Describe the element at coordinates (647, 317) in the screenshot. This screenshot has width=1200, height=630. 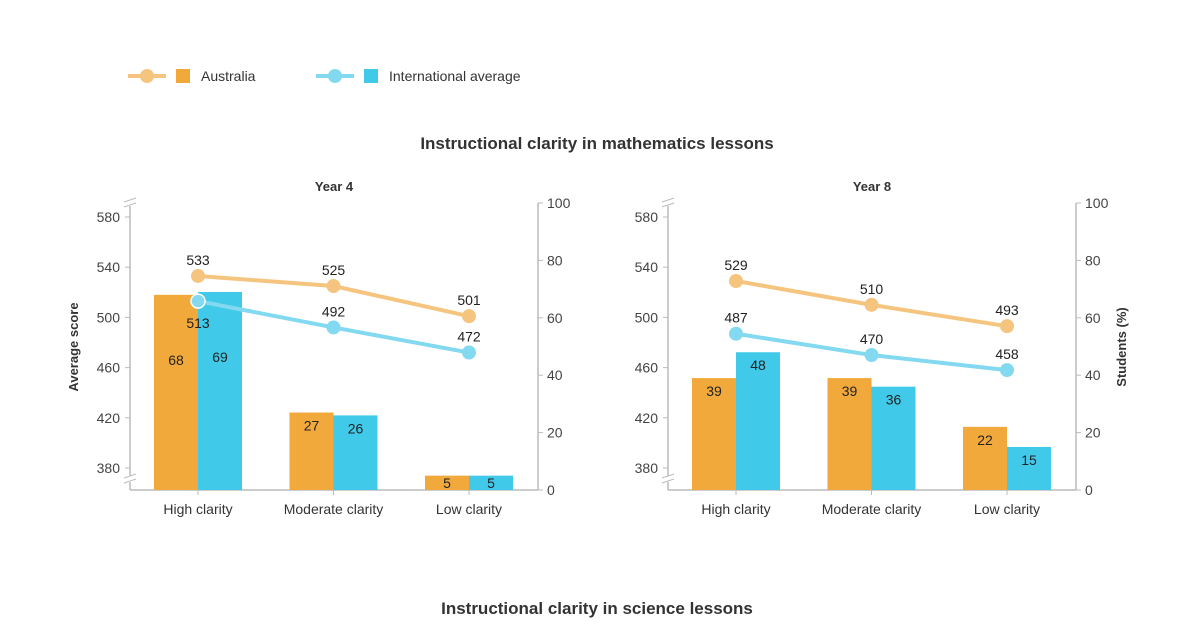
I see `left-tick-label: 500` at that location.